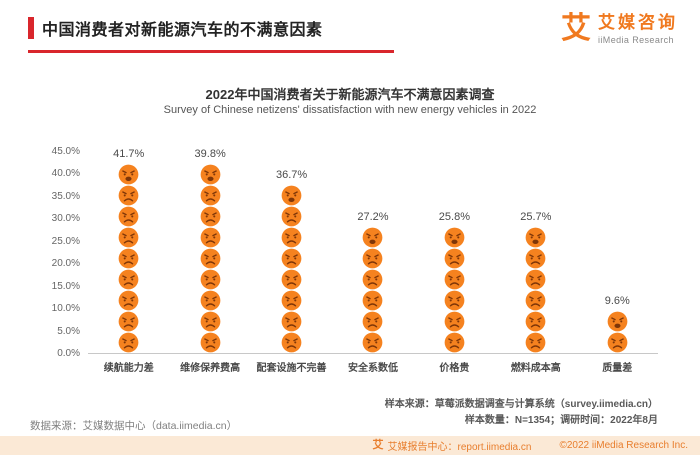  I want to click on category-label: 续航能力差, so click(128, 368).